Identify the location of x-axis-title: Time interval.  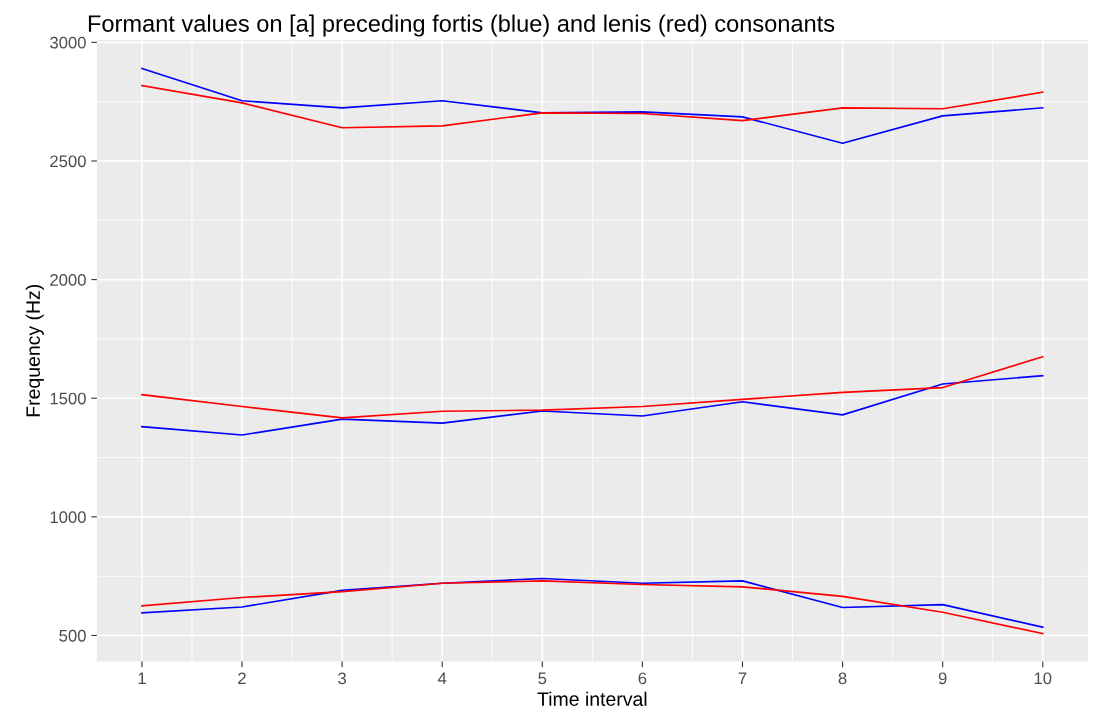
(592, 698).